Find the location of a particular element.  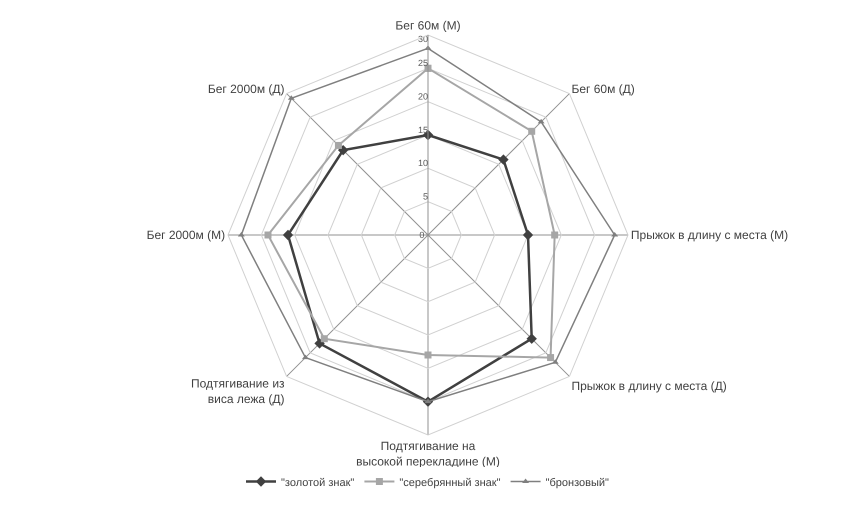

spoke-label: Подтягивание из виса лежа (Д) is located at coordinates (238, 391).